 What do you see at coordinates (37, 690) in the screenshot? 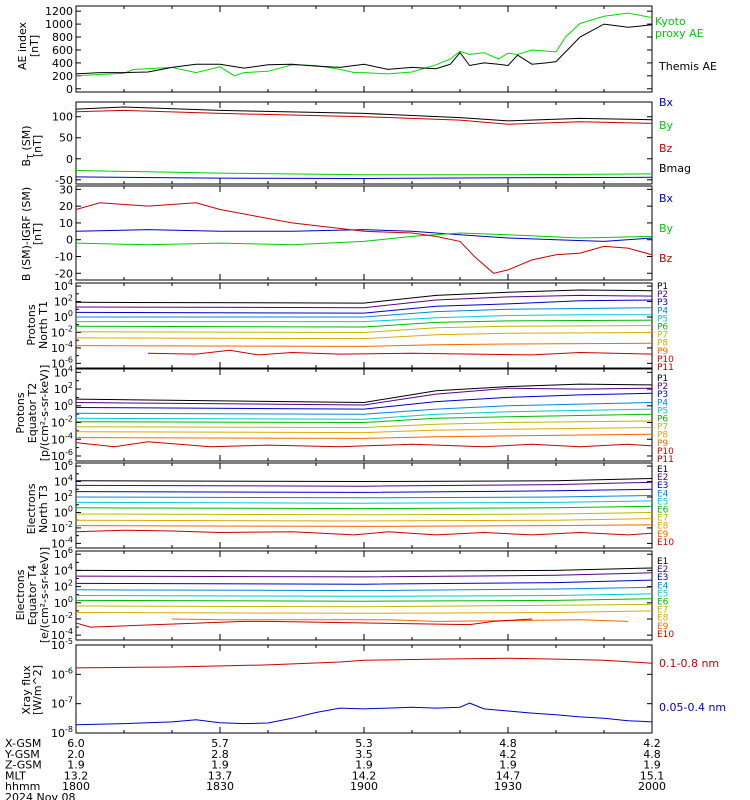
I see `xray-axis-unit: [W/m^2]` at bounding box center [37, 690].